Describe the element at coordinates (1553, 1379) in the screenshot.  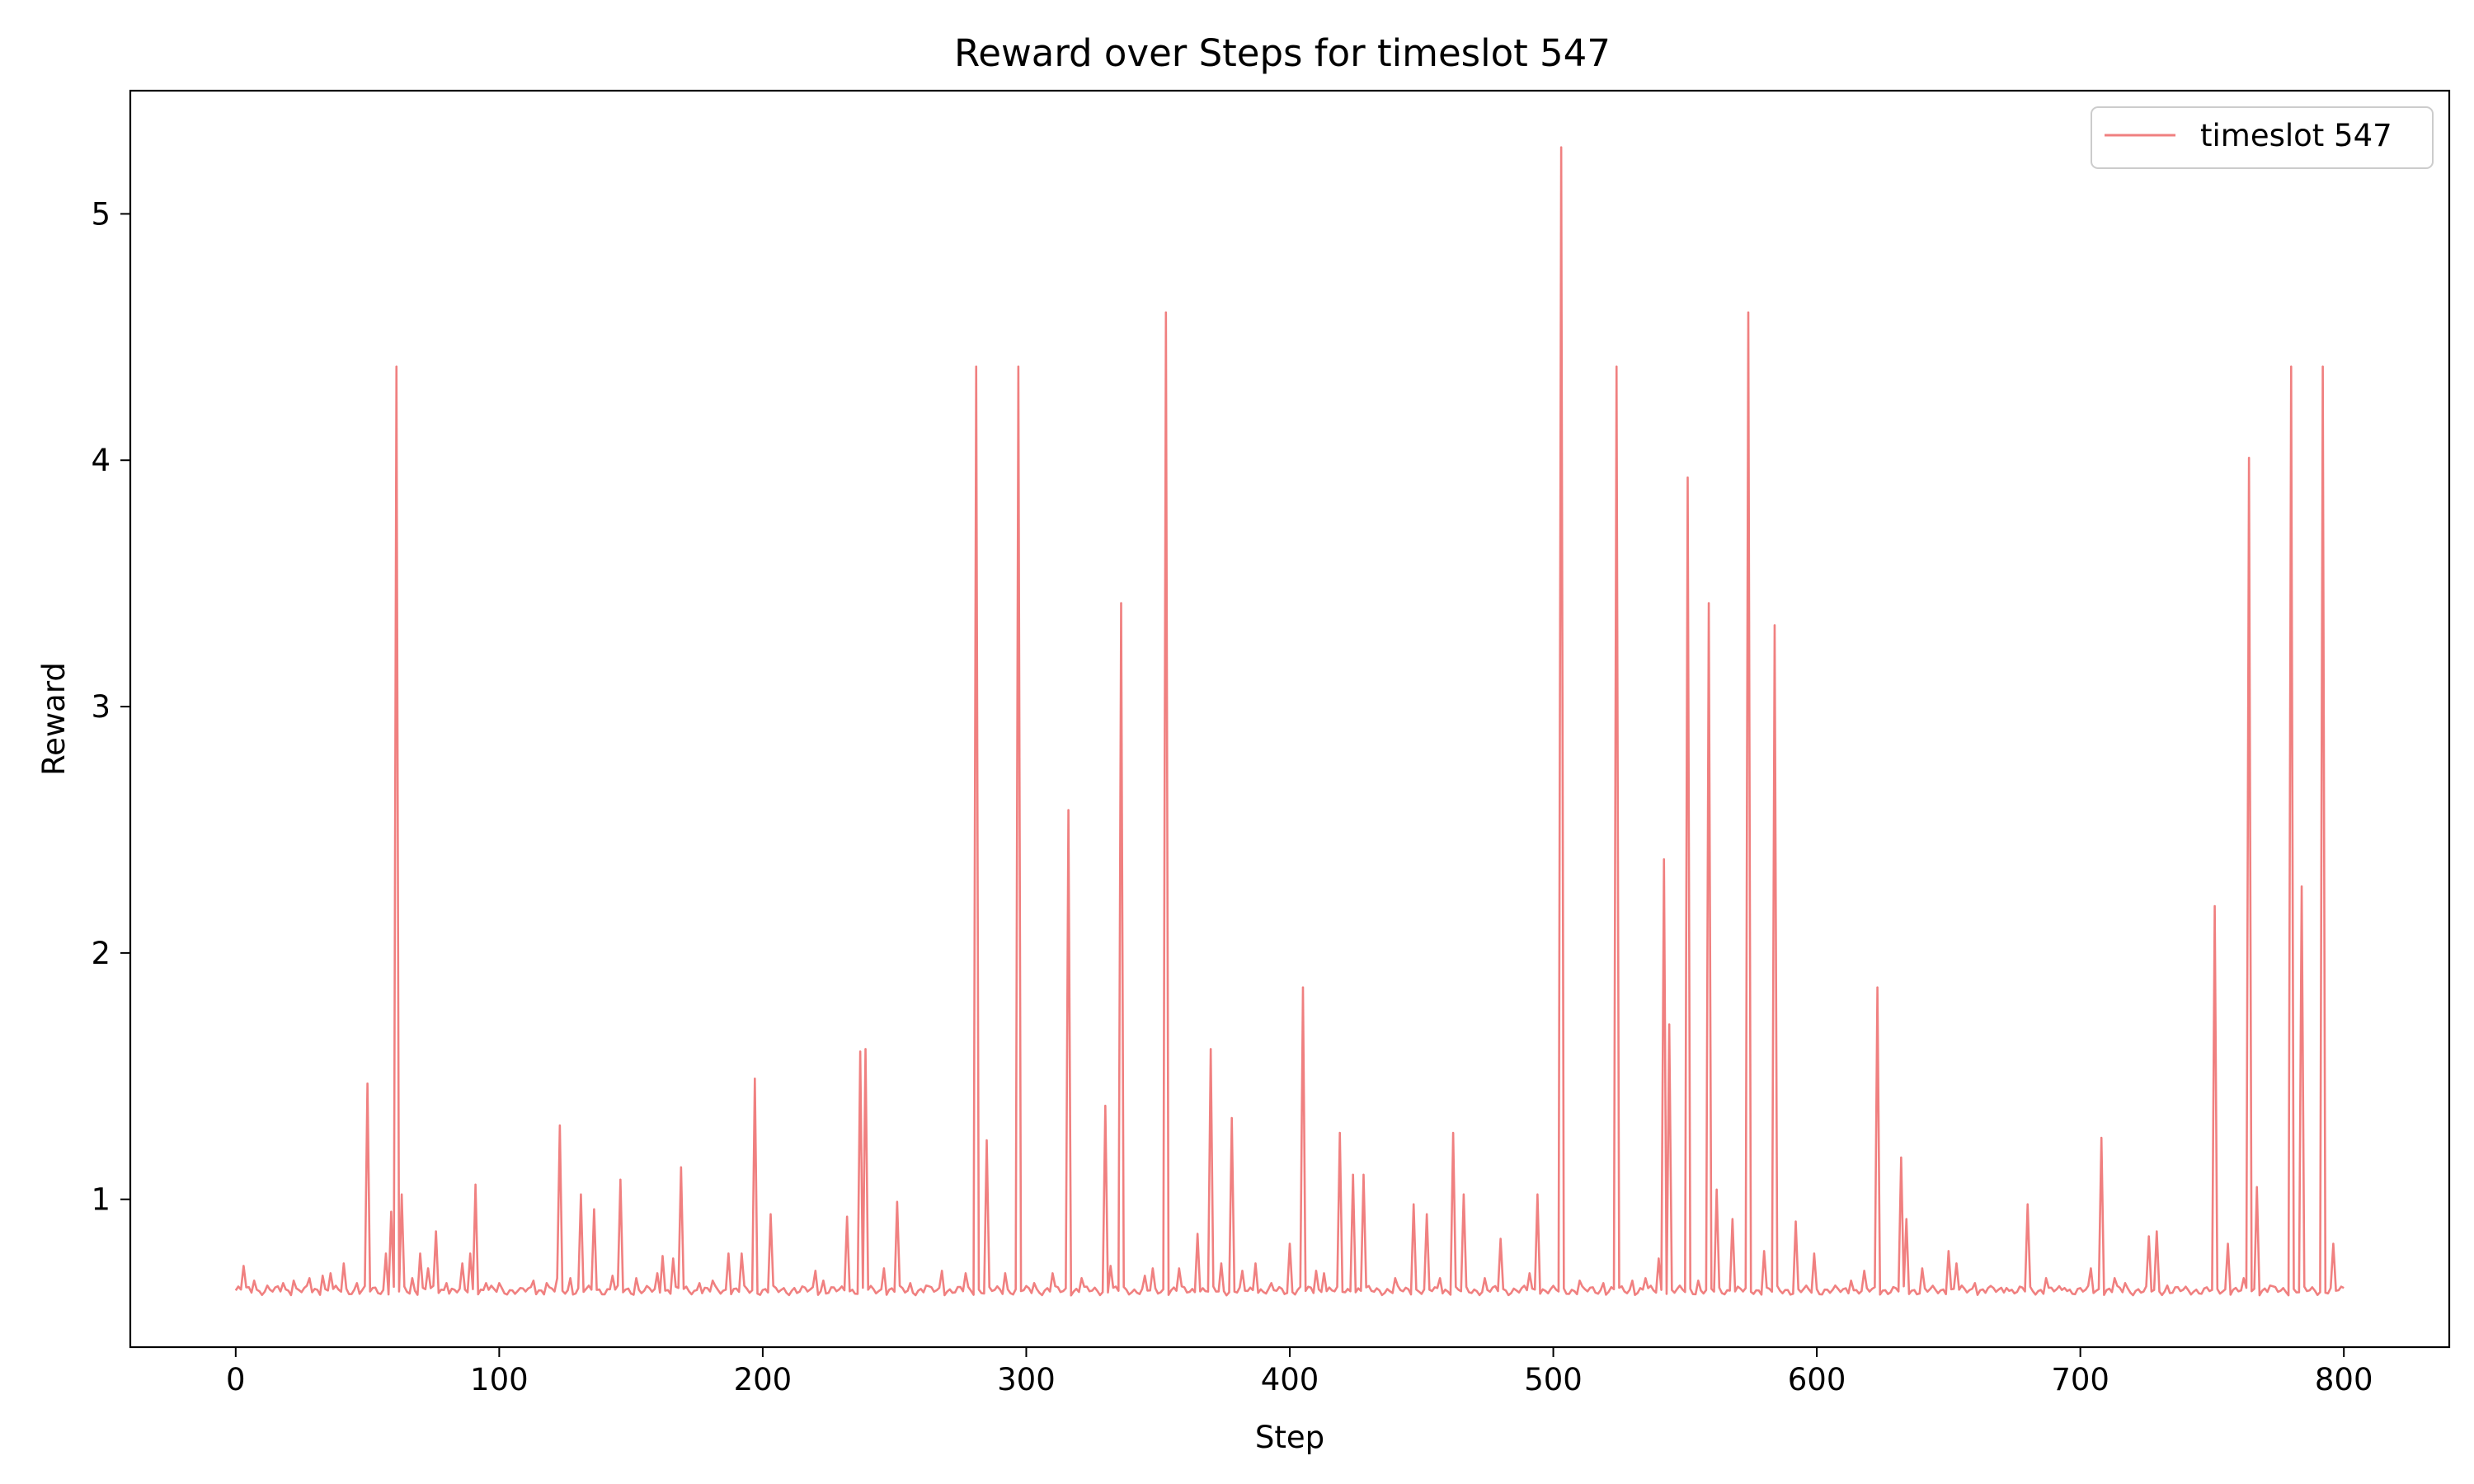
I see `x-tick-label: 500` at that location.